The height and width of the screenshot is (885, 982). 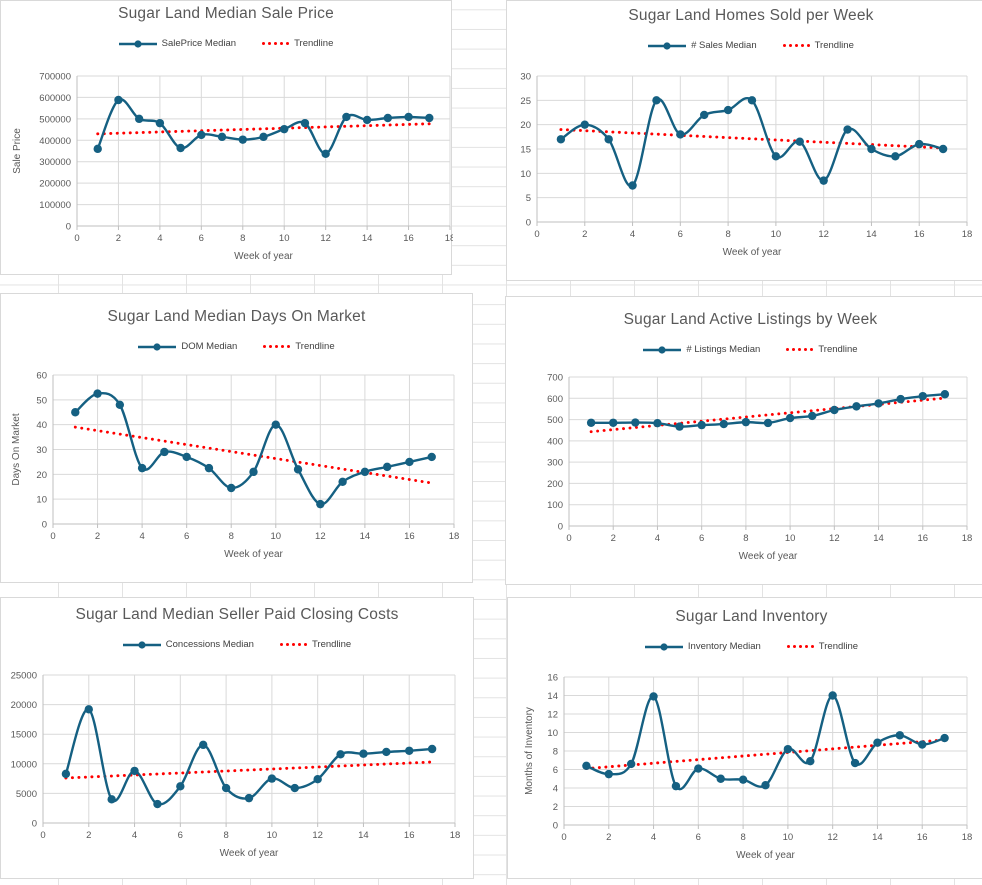 I want to click on chart-legend: Inventory Median Trendline, so click(x=745, y=646).